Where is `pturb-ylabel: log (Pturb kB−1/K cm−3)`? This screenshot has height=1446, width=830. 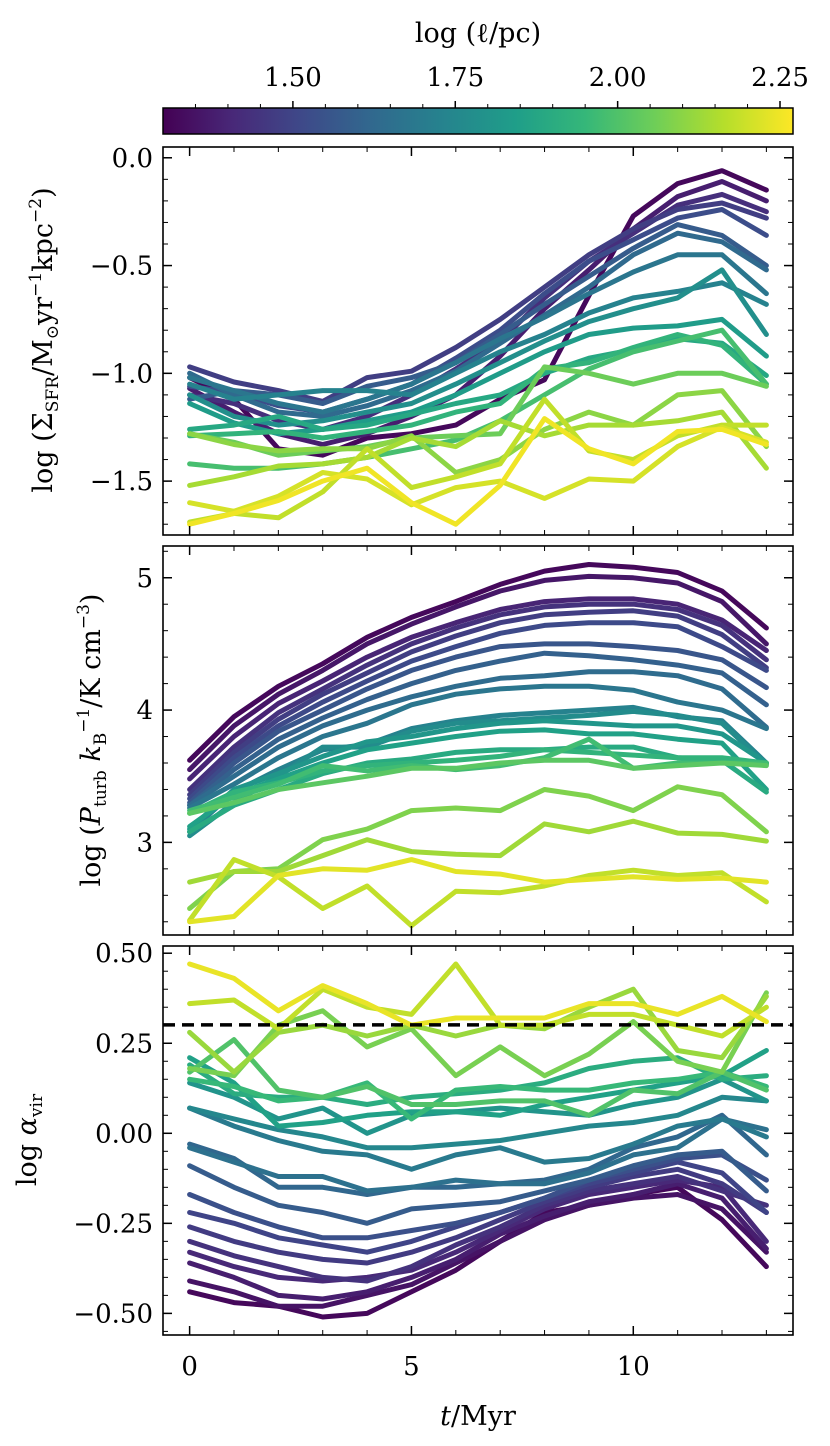
pturb-ylabel: log (Pturb kB−1/K cm−3) is located at coordinates (92, 740).